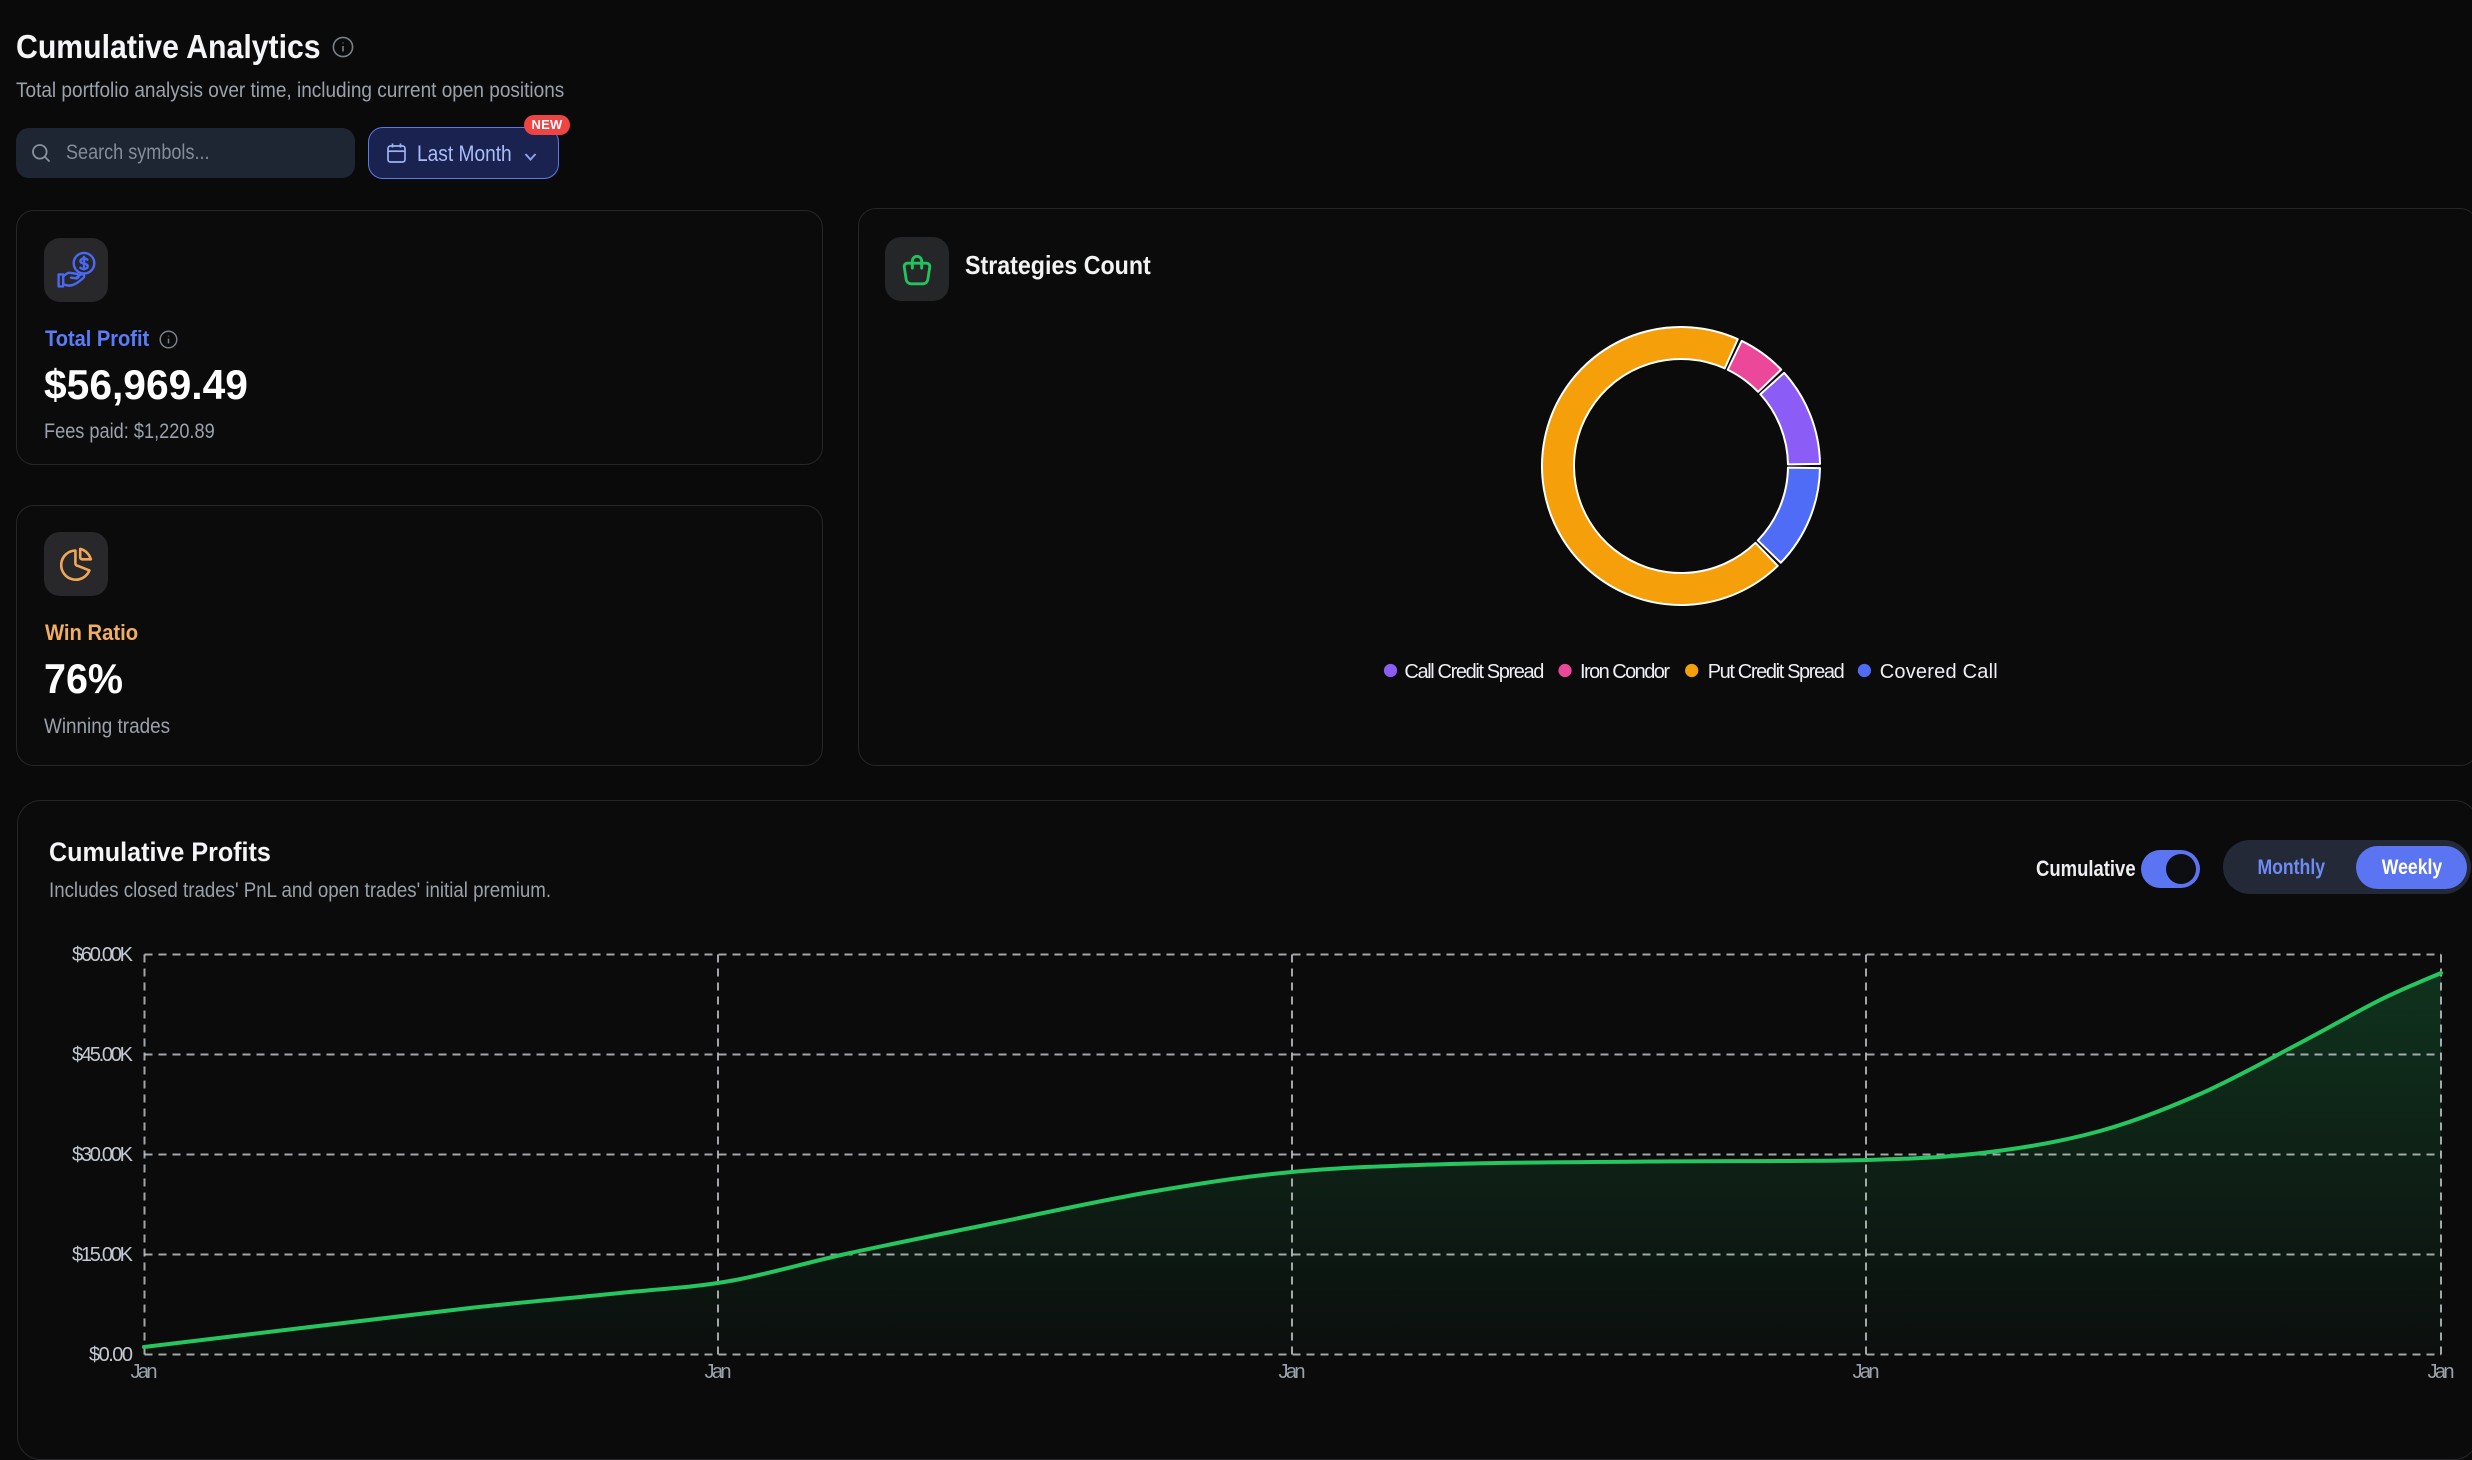  I want to click on svg-text: $60.00K, so click(103, 955).